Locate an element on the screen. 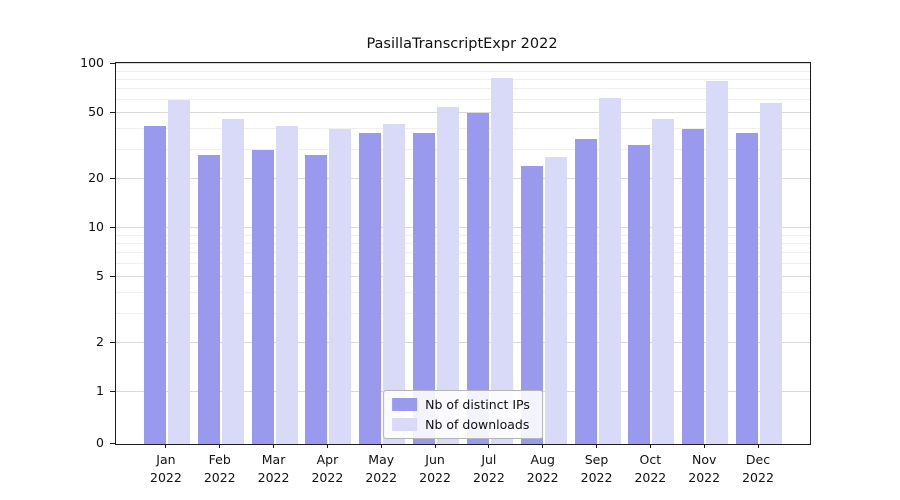 This screenshot has width=900, height=500. bar-nb-of-downloads-aug-2022 is located at coordinates (555, 300).